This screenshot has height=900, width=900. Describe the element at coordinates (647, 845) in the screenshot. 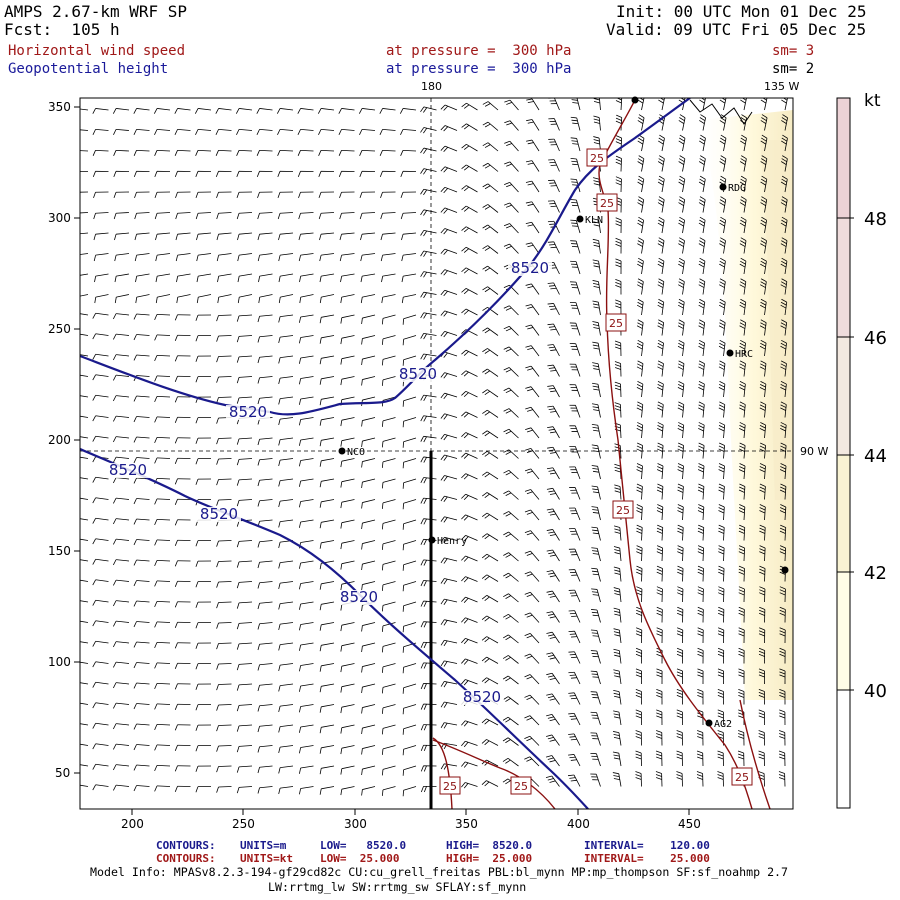

I see `footer-height-interval: INTERVAL= 120.00` at that location.